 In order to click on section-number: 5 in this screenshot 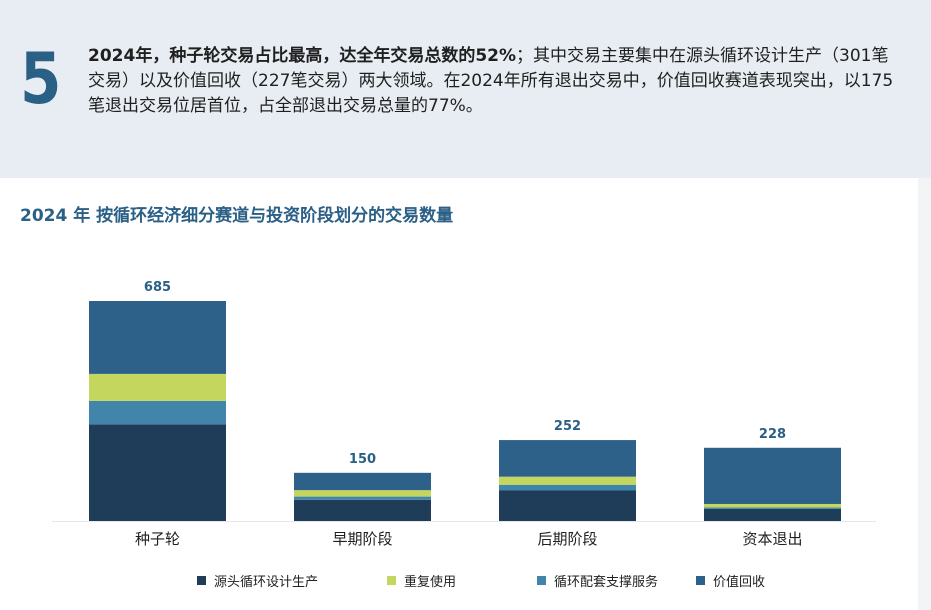, I will do `click(41, 79)`.